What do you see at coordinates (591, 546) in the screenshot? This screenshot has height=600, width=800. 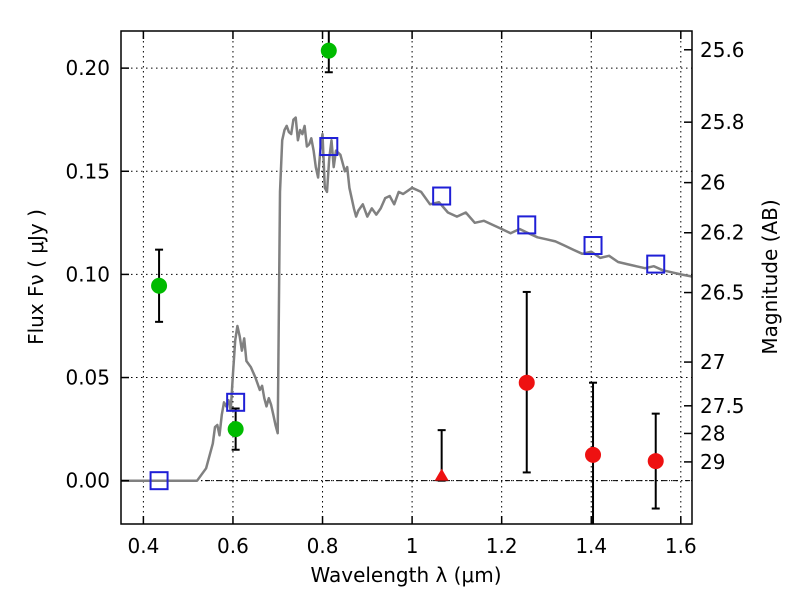 I see `x-tick-label: 1.4` at bounding box center [591, 546].